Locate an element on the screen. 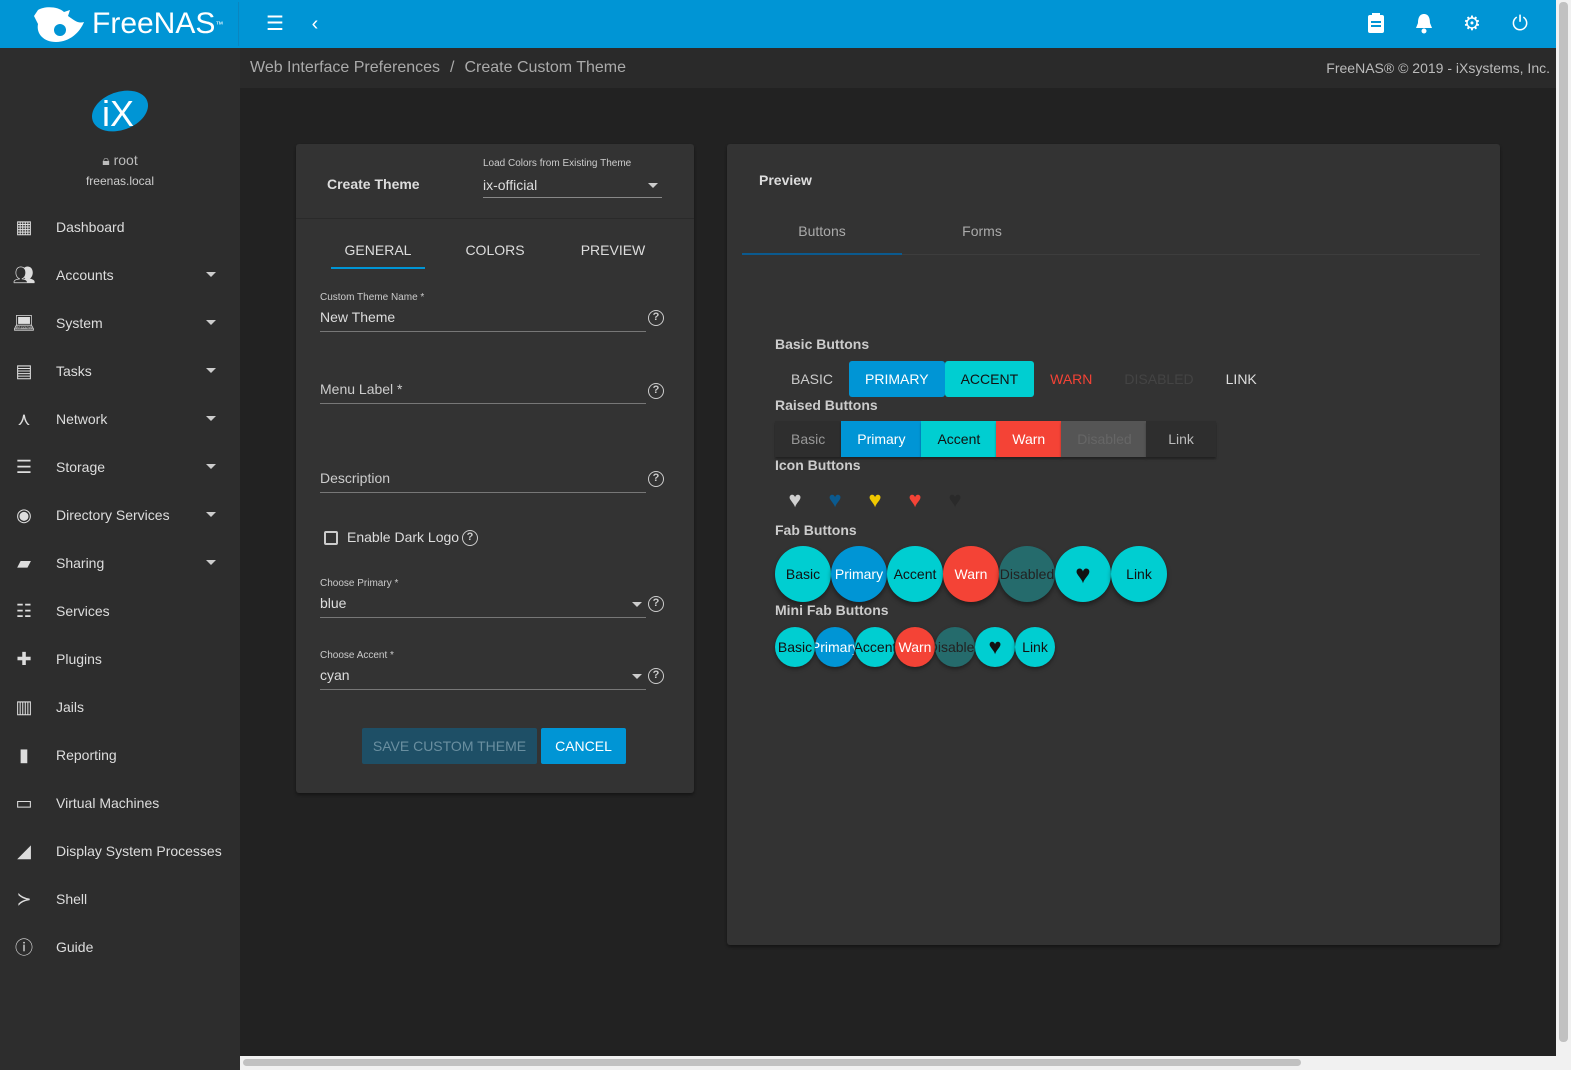 Image resolution: width=1571 pixels, height=1070 pixels. save-custom-theme-button: SAVE CUSTOM THEME is located at coordinates (449, 746).